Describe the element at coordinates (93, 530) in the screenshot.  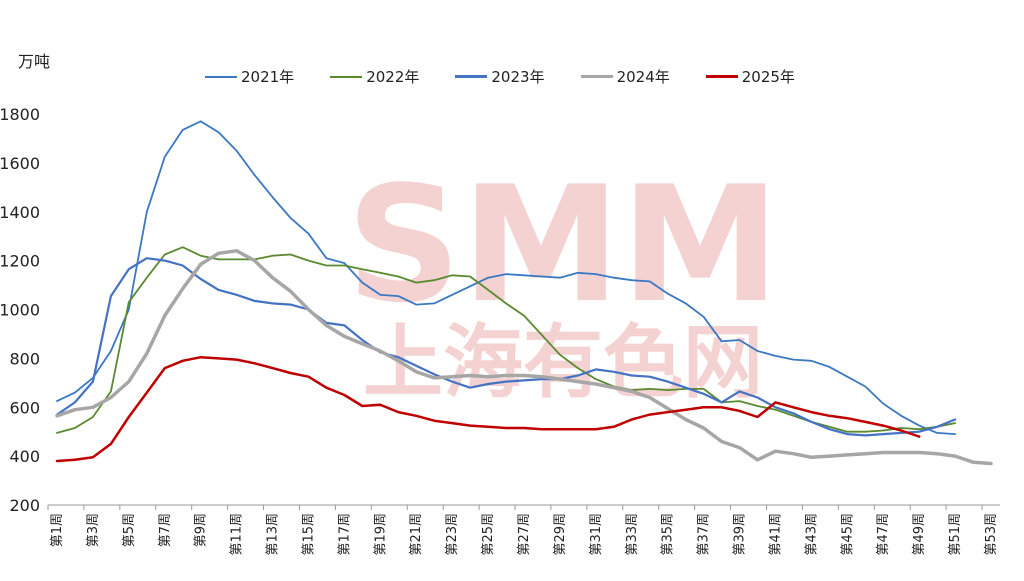
I see `x-tick-label: 第3周` at that location.